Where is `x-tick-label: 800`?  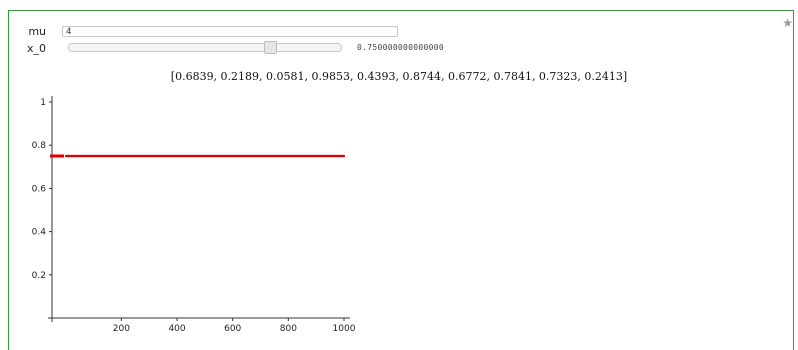 x-tick-label: 800 is located at coordinates (288, 329).